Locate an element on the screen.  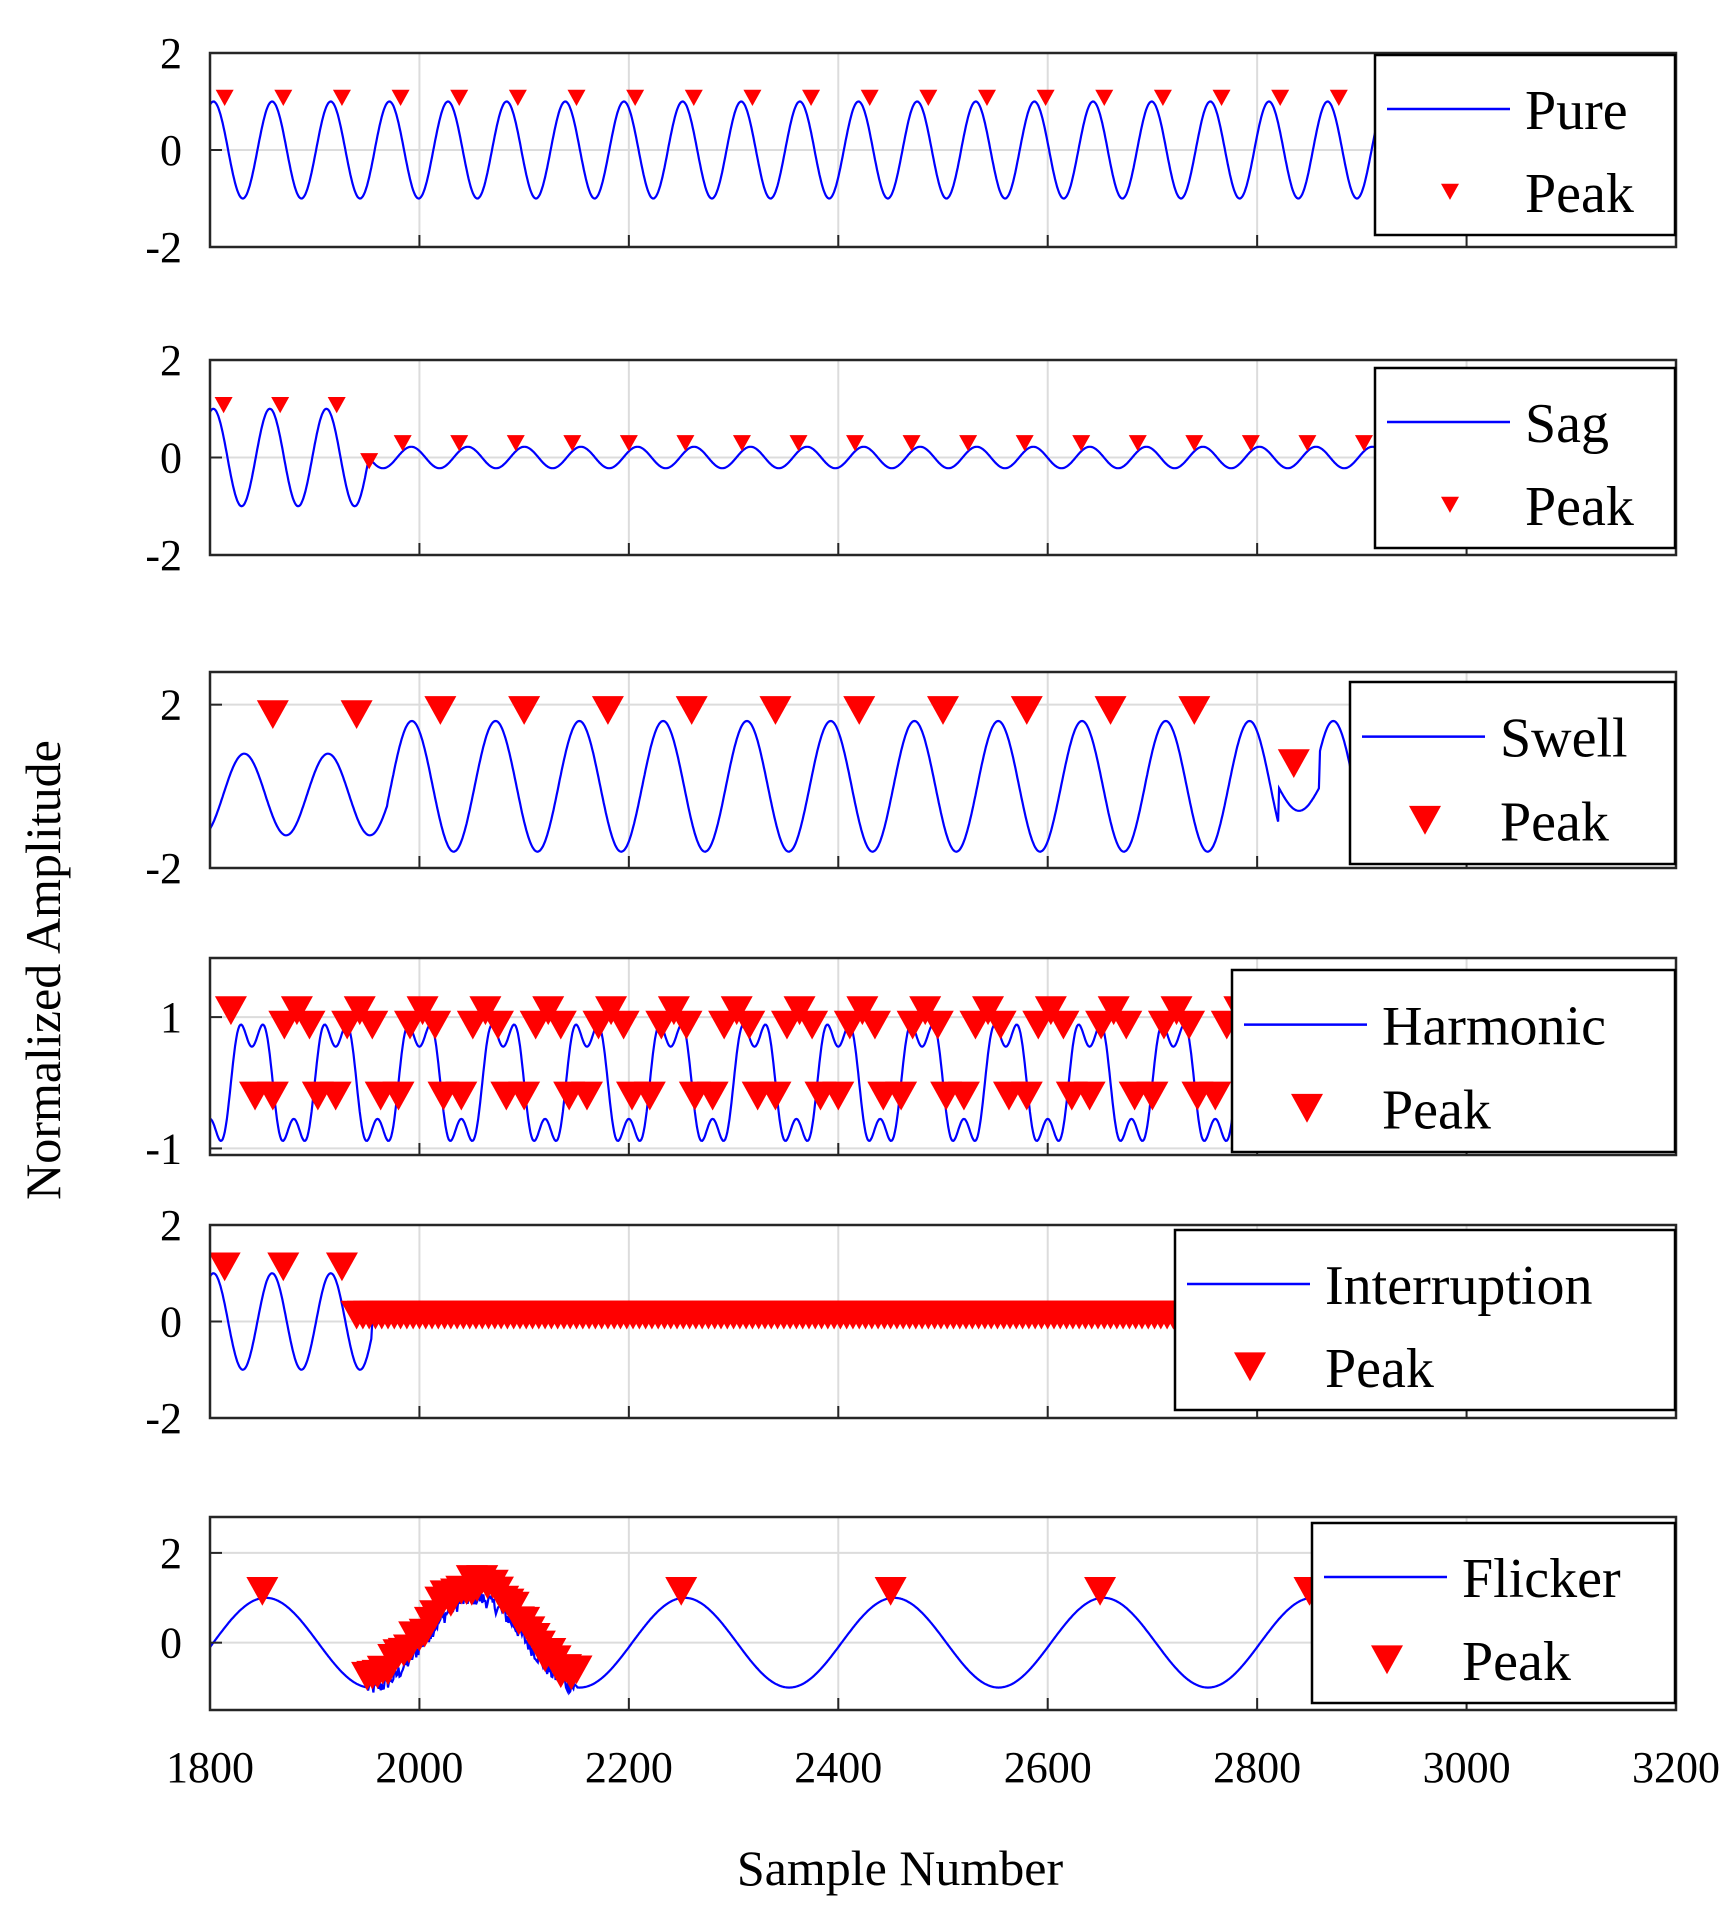
x-tick-label: 2400 is located at coordinates (838, 1767).